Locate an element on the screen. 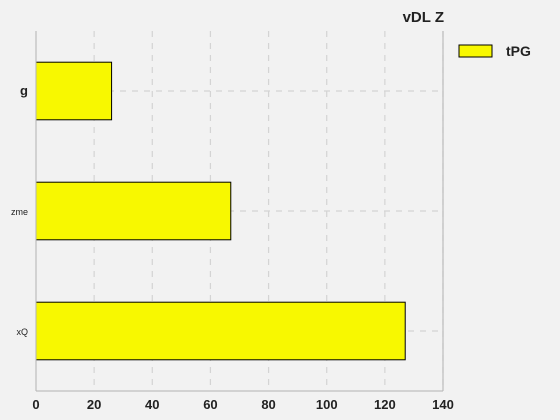  x-tick-label-0: 0 is located at coordinates (35, 404).